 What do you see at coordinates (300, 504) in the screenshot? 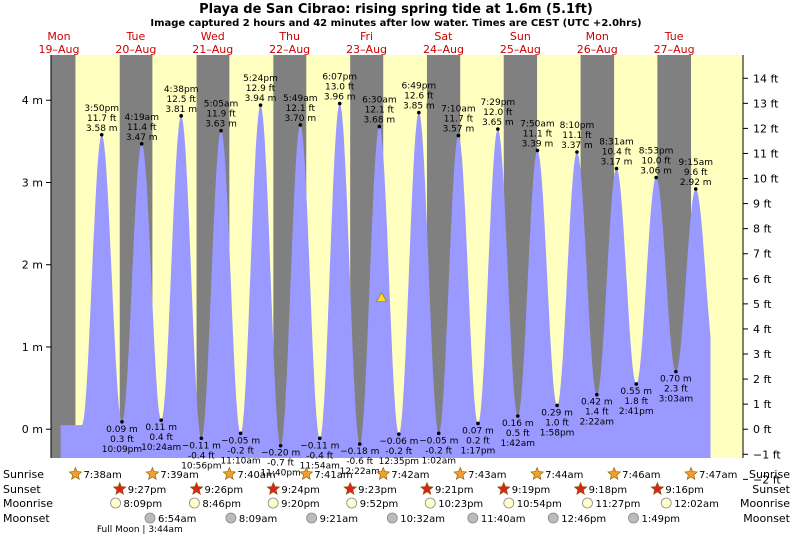
I see `moonrise-time: 9:20pm` at bounding box center [300, 504].